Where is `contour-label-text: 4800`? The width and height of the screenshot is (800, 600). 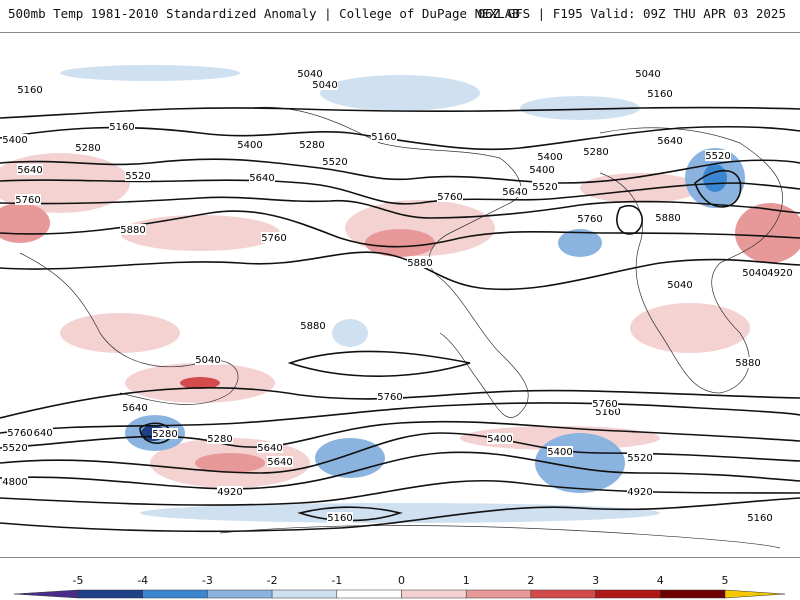 contour-label-text: 4800 is located at coordinates (14, 482).